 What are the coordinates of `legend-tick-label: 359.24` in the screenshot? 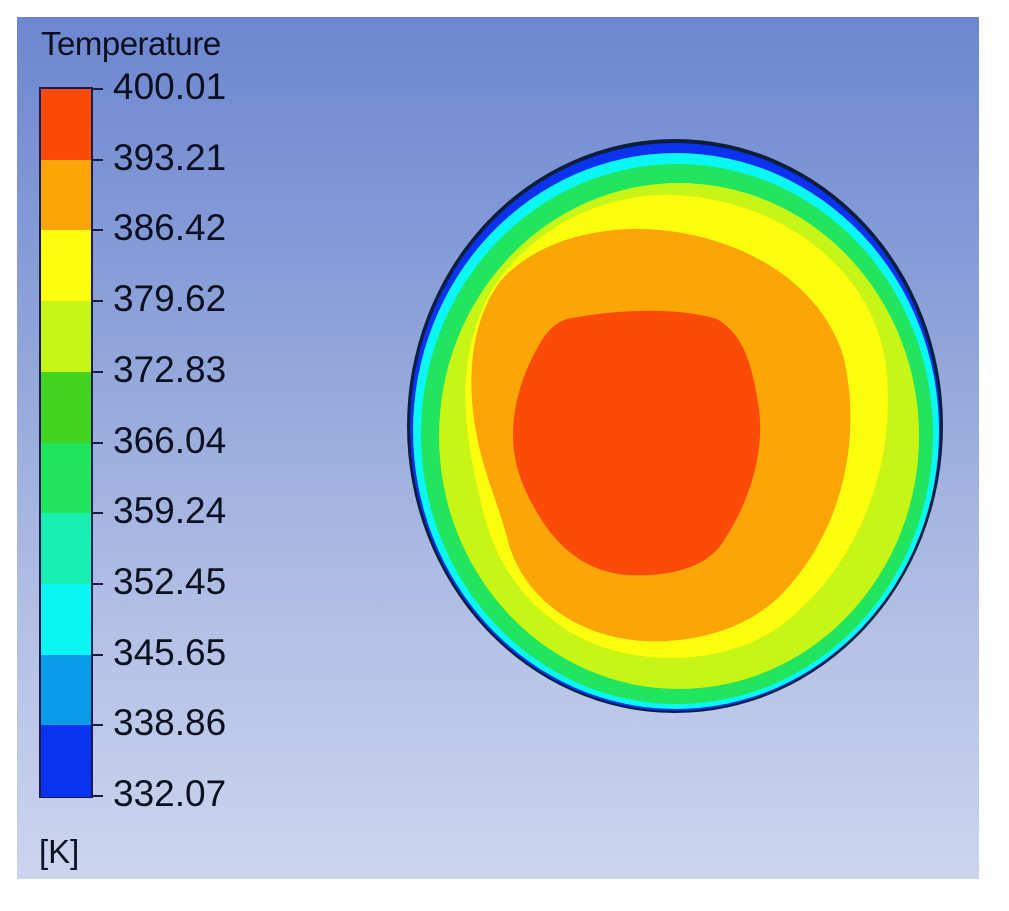 It's located at (170, 511).